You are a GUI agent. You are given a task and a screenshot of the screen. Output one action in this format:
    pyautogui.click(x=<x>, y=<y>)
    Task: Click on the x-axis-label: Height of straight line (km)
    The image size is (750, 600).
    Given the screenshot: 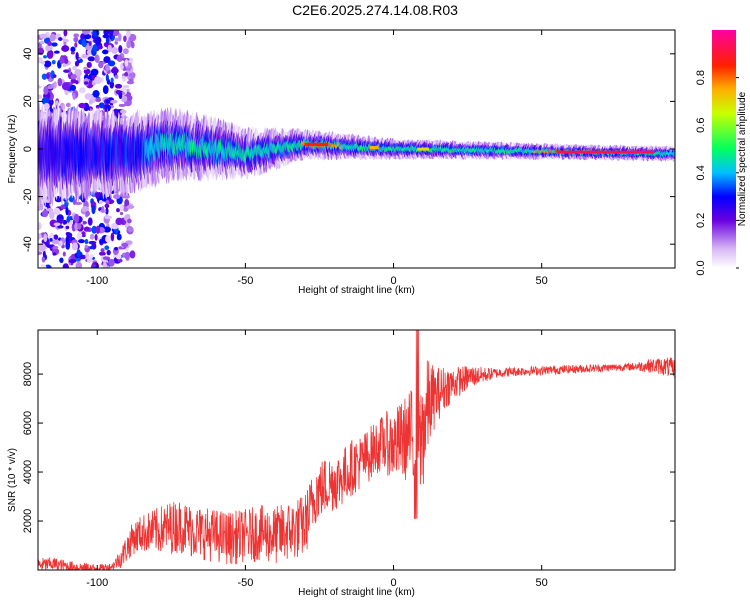 What is the action you would take?
    pyautogui.click(x=356, y=290)
    